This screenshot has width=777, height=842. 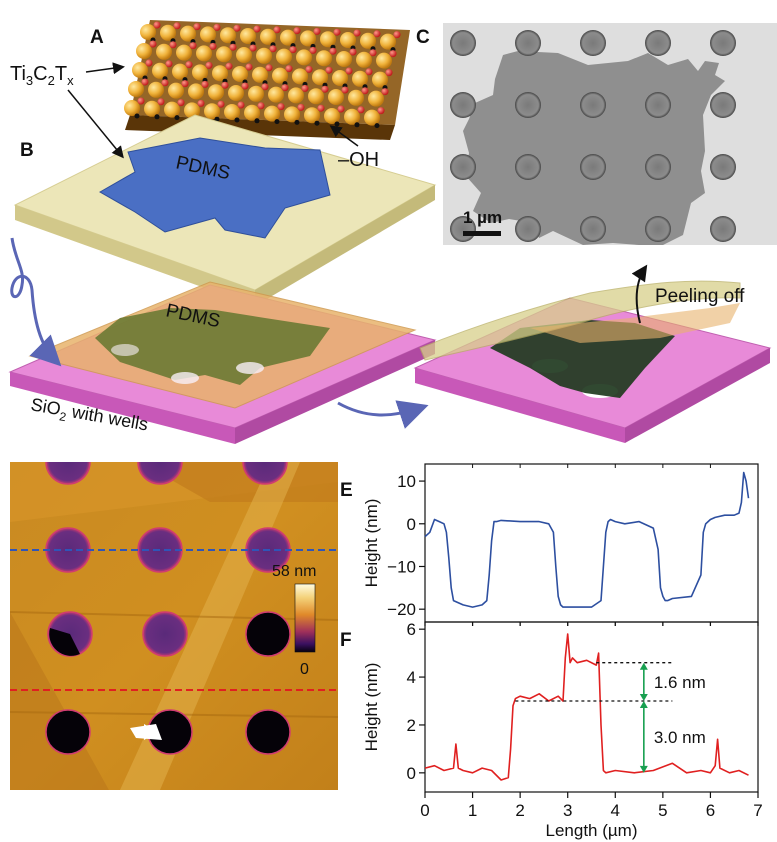 What do you see at coordinates (411, 629) in the screenshot?
I see `y-tick-label: 6` at bounding box center [411, 629].